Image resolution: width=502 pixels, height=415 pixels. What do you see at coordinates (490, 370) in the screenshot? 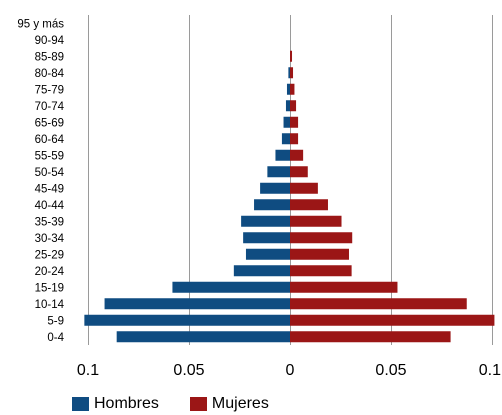
I see `x-tick-label-4: 0.1` at bounding box center [490, 370].